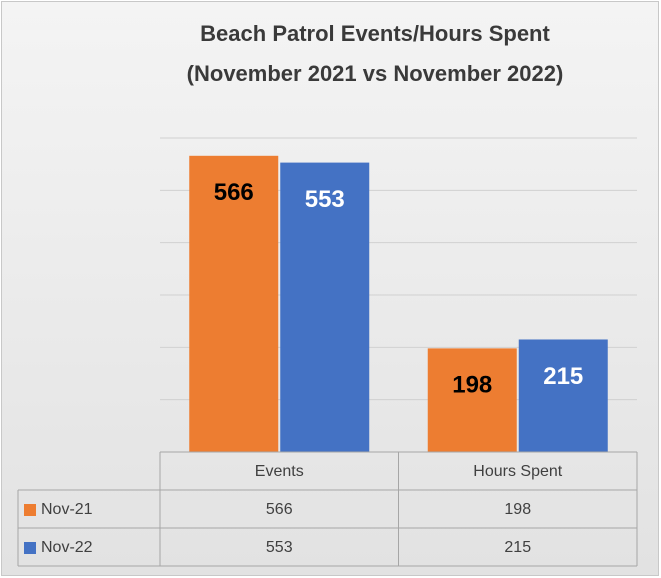 The height and width of the screenshot is (578, 661). Describe the element at coordinates (234, 192) in the screenshot. I see `data-label: 566` at that location.